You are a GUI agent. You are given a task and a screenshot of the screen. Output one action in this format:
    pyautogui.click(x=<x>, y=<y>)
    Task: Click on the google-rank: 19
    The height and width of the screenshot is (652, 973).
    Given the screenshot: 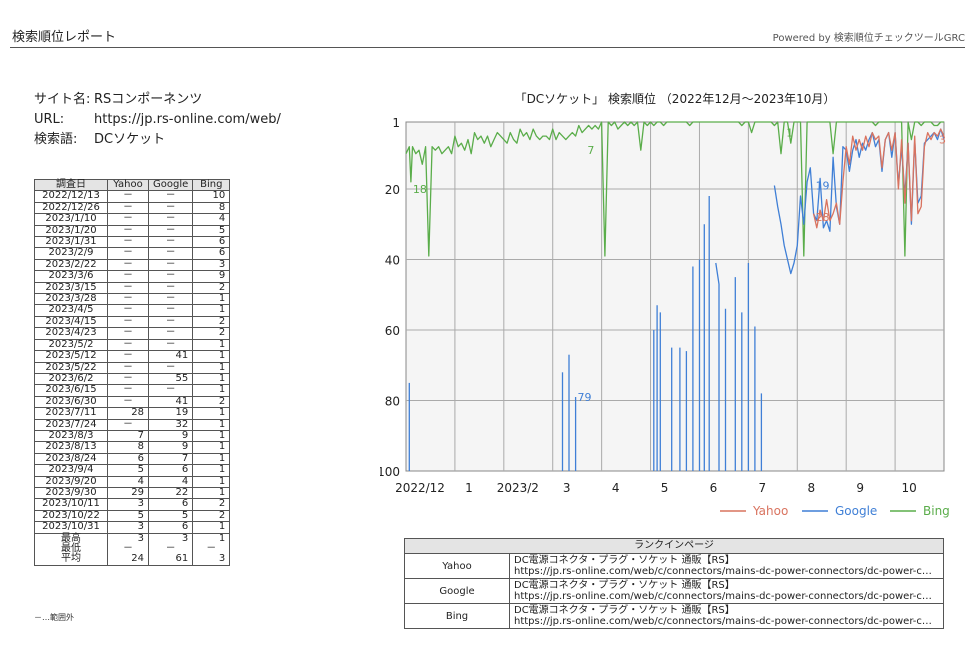 What is the action you would take?
    pyautogui.click(x=170, y=413)
    